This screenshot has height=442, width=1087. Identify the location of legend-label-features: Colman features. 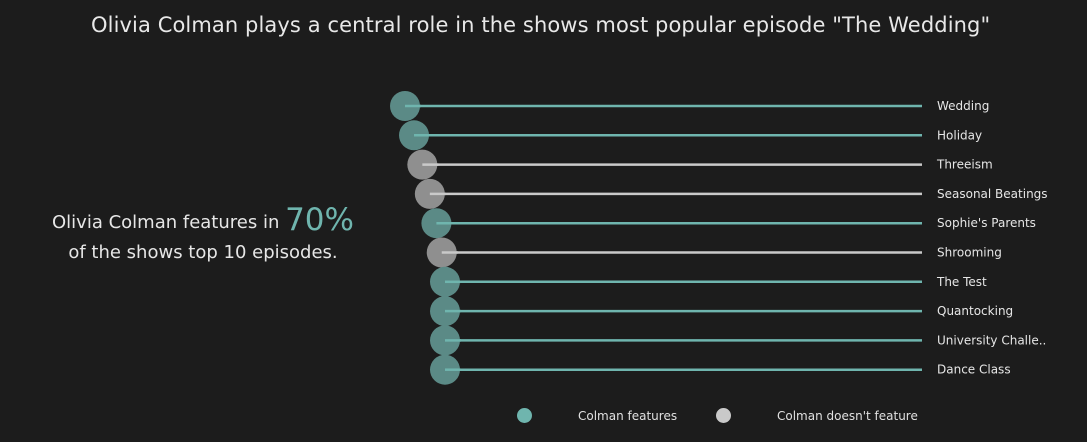
(628, 415).